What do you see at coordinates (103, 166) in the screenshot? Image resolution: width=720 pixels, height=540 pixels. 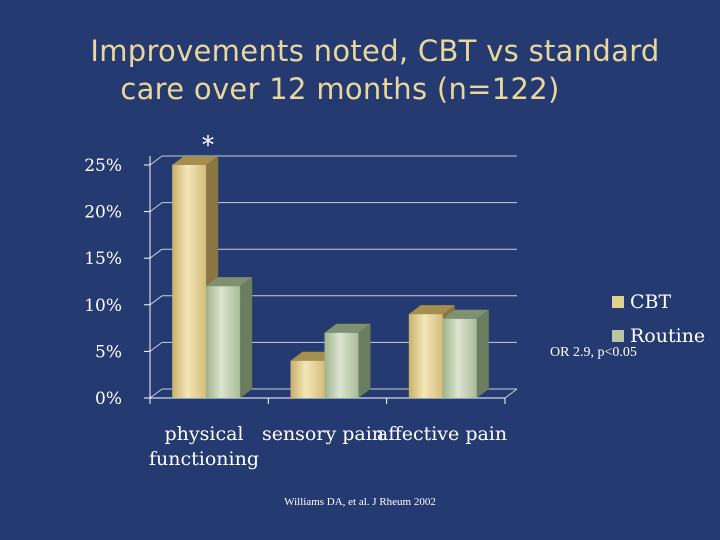 I see `y-tick-label: 25%` at bounding box center [103, 166].